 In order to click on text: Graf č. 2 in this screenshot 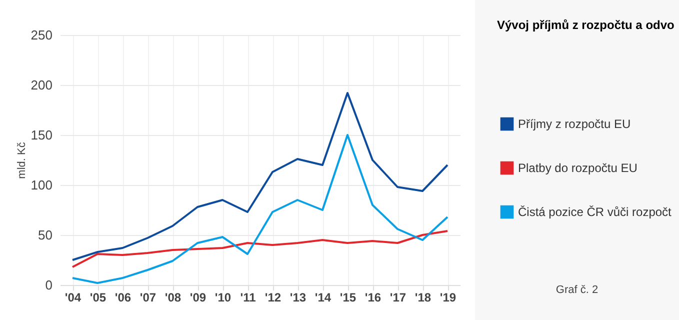, I will do `click(577, 290)`.